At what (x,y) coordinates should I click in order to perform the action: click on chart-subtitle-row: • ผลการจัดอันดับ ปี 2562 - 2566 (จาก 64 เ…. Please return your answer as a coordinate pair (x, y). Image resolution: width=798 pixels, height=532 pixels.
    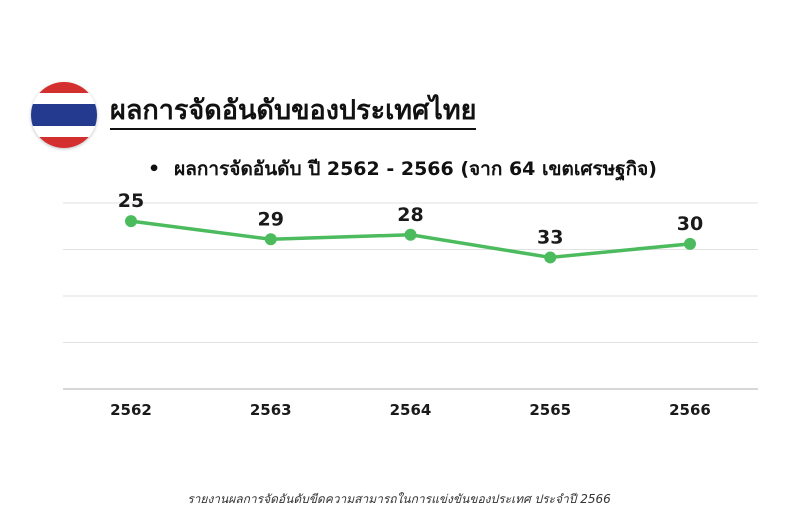
    Looking at the image, I should click on (402, 169).